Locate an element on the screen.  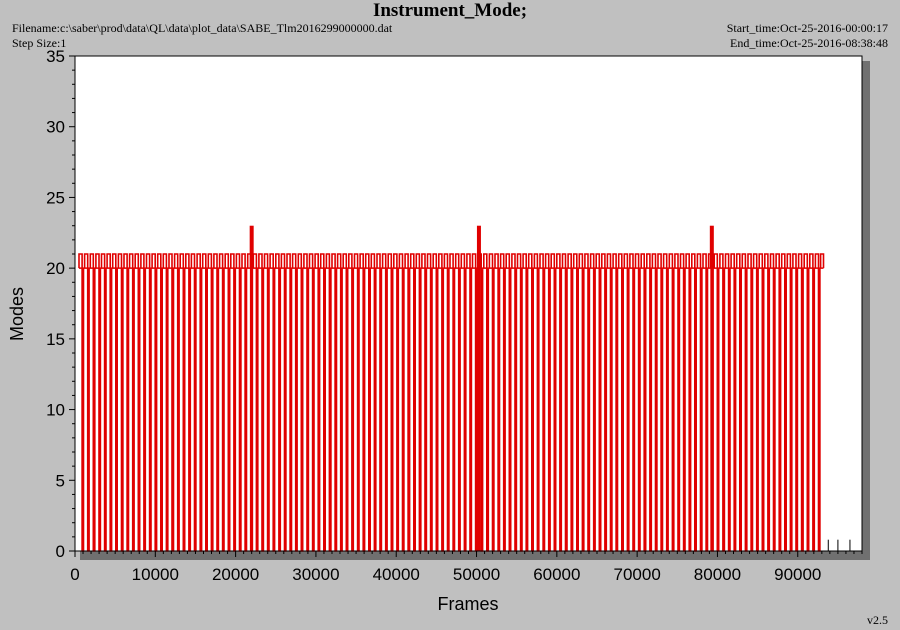
x-axis-title: Frames is located at coordinates (467, 604).